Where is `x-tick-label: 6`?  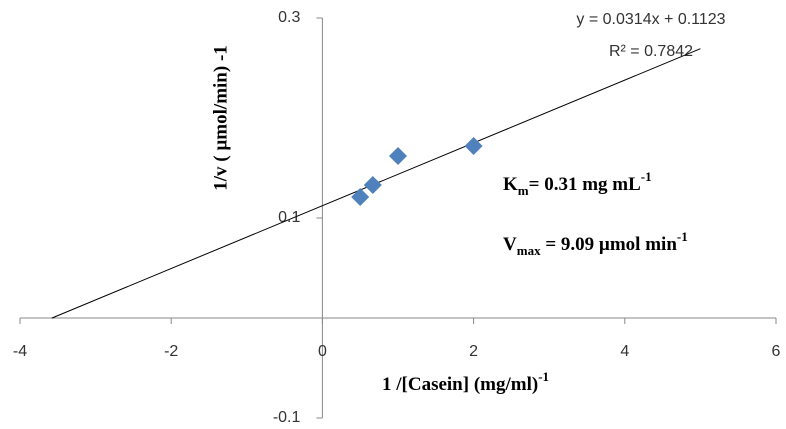 x-tick-label: 6 is located at coordinates (776, 351).